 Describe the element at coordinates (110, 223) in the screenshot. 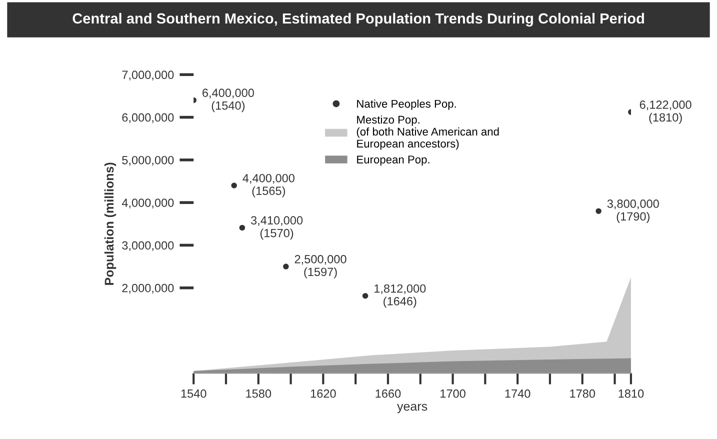

I see `y-axis-title: Population (millions)` at that location.